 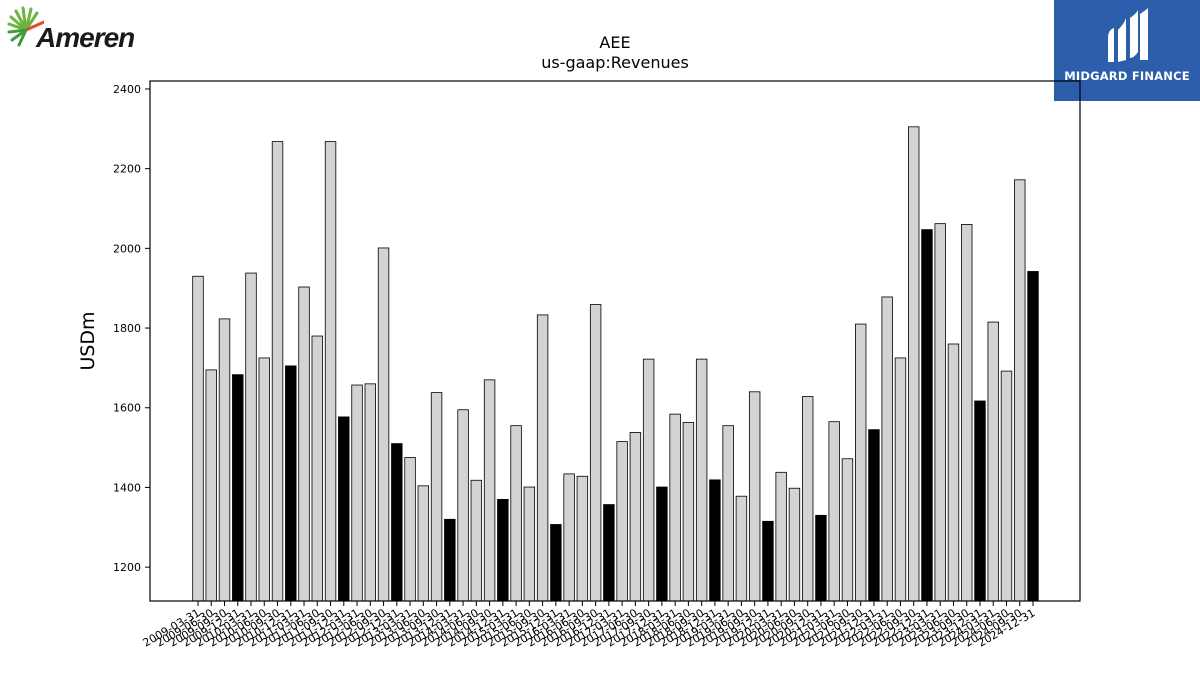 I want to click on y-tick-label: 1600, so click(x=127, y=408).